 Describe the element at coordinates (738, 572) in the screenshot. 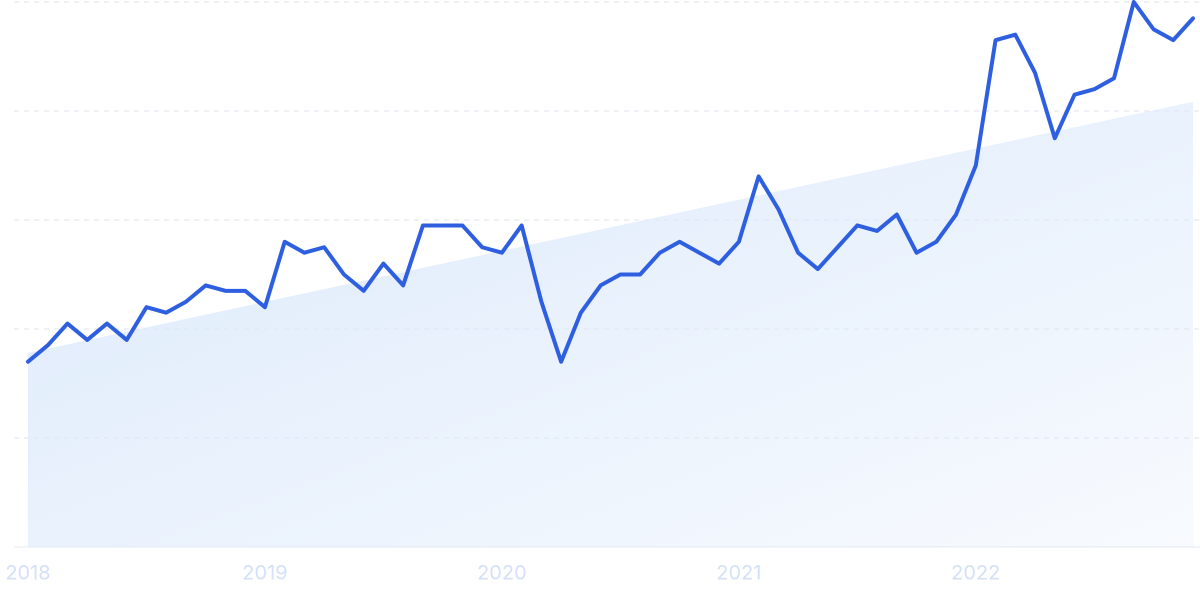

I see `x-tick-label: 2021` at that location.